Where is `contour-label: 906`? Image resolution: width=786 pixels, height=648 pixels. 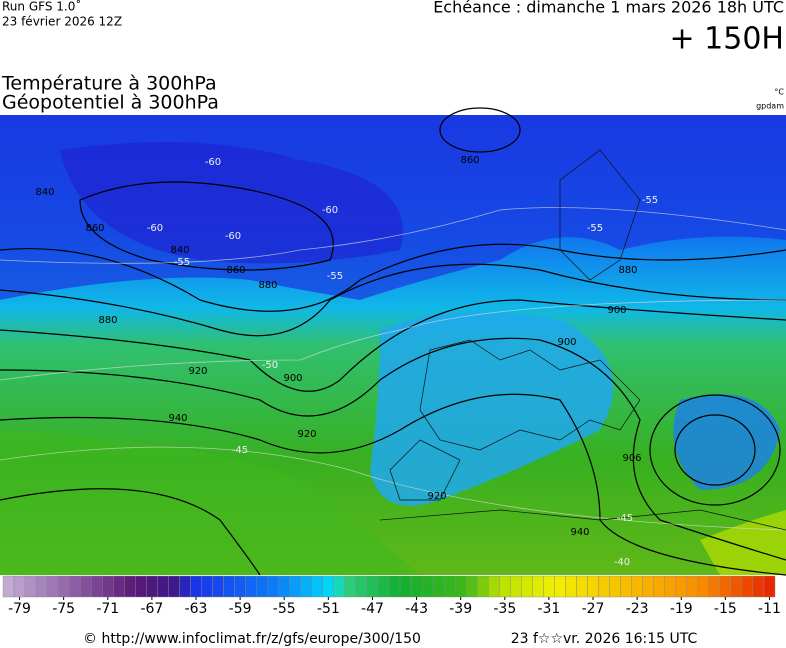
contour-label: 906 is located at coordinates (631, 458).